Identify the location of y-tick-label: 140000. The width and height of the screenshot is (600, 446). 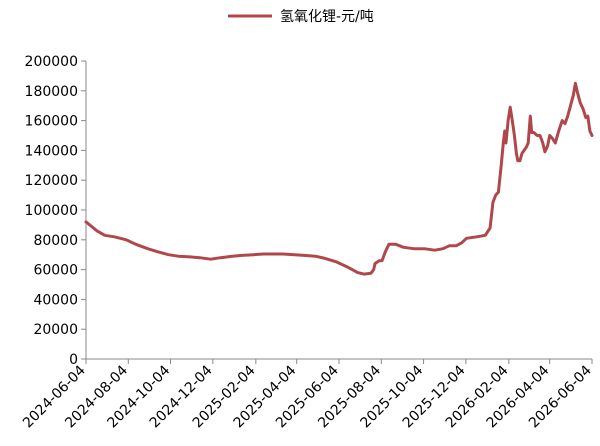
(51, 151).